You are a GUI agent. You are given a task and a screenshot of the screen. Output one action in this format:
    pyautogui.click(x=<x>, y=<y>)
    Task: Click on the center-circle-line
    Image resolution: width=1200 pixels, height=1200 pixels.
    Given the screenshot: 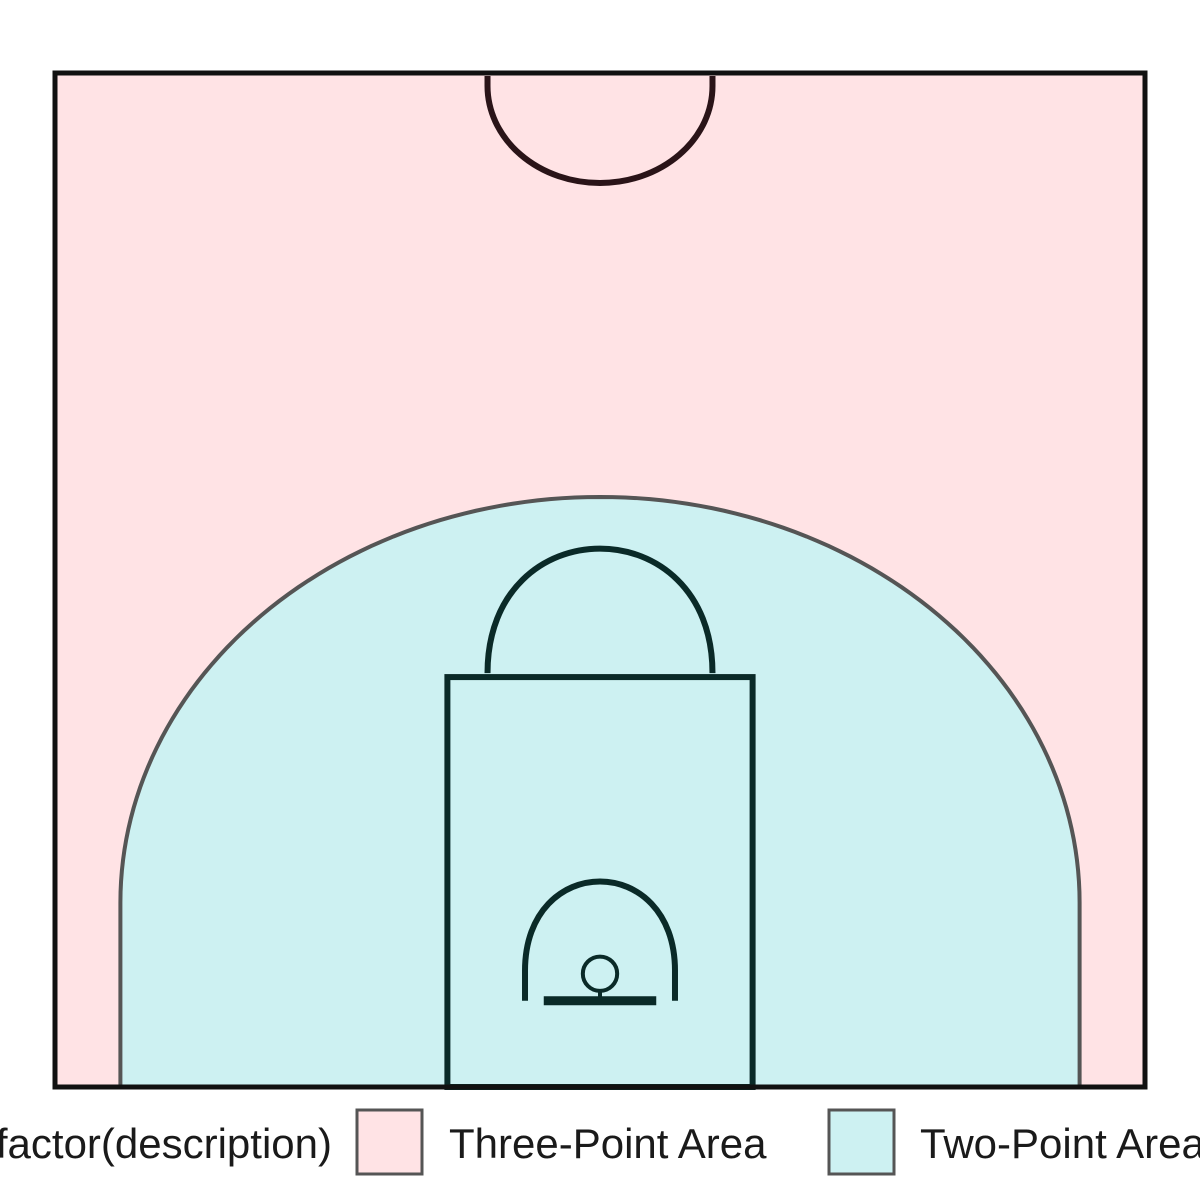 What is the action you would take?
    pyautogui.click(x=600, y=131)
    